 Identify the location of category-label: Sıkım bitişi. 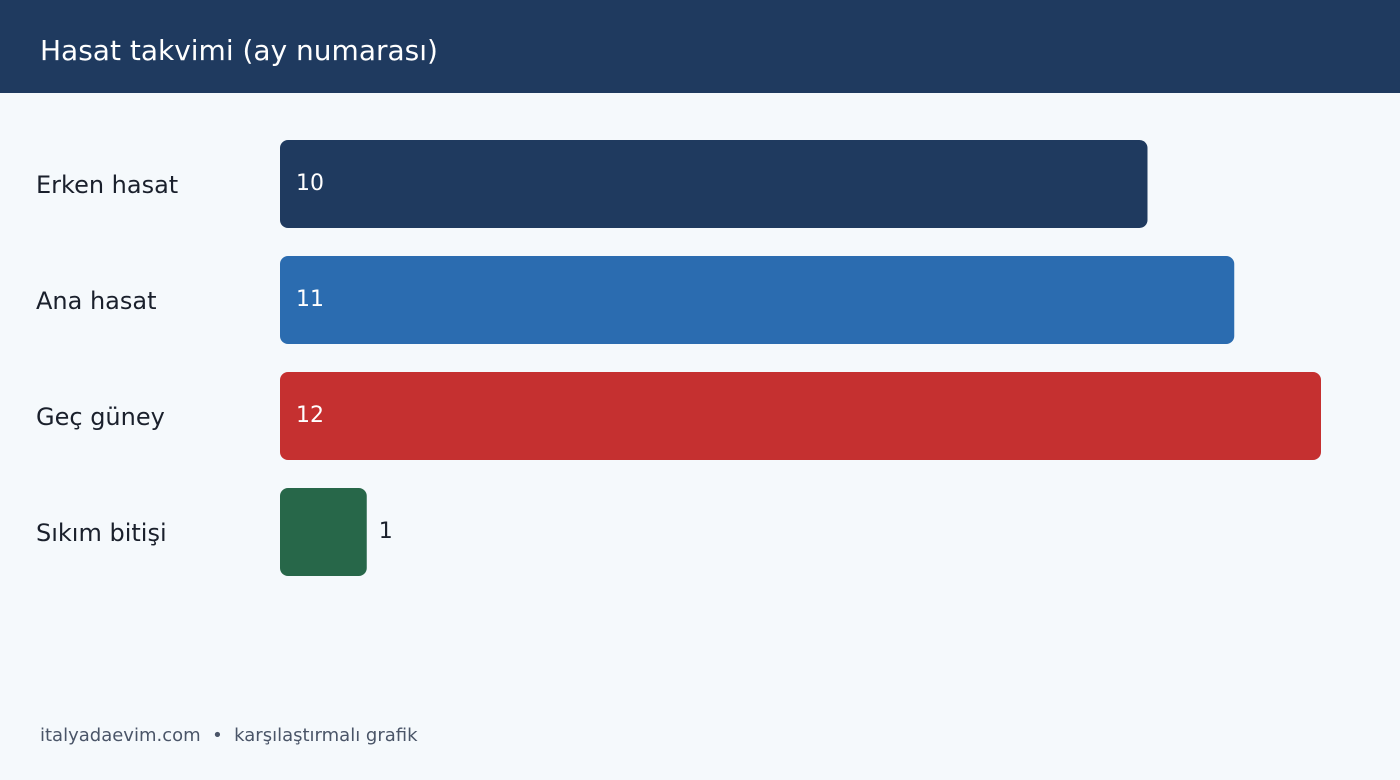
(101, 533).